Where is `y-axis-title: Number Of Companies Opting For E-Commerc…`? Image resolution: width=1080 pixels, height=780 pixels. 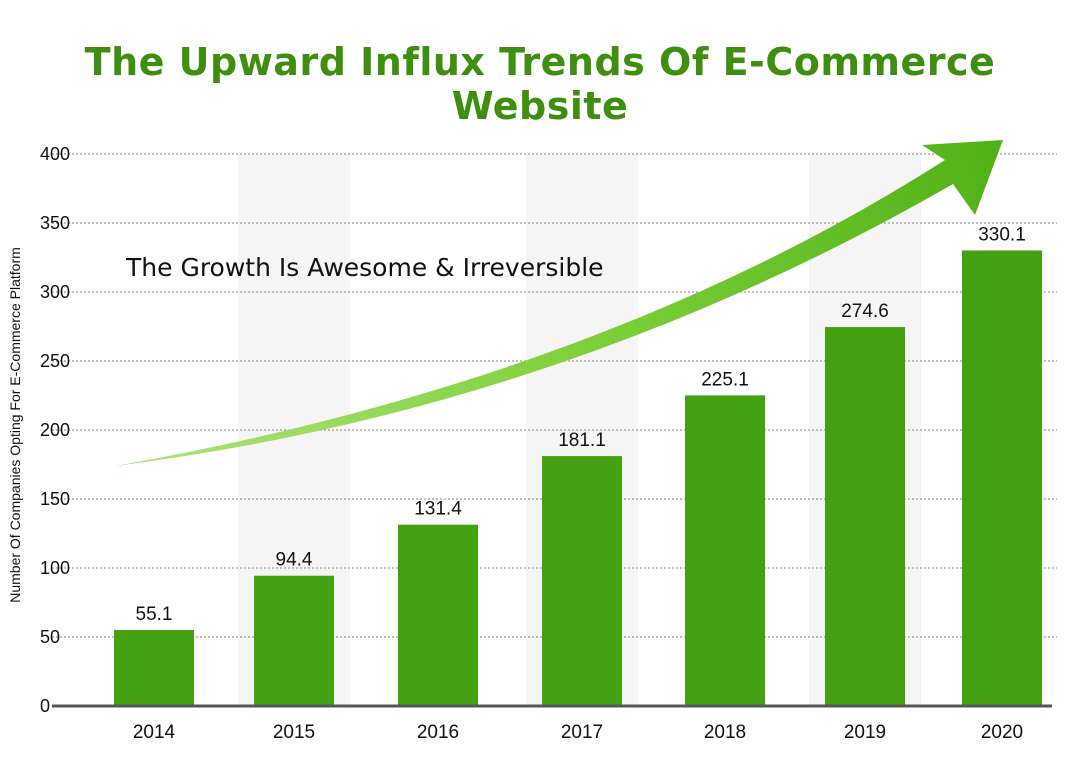
y-axis-title: Number Of Companies Opting For E-Commerc… is located at coordinates (15, 425).